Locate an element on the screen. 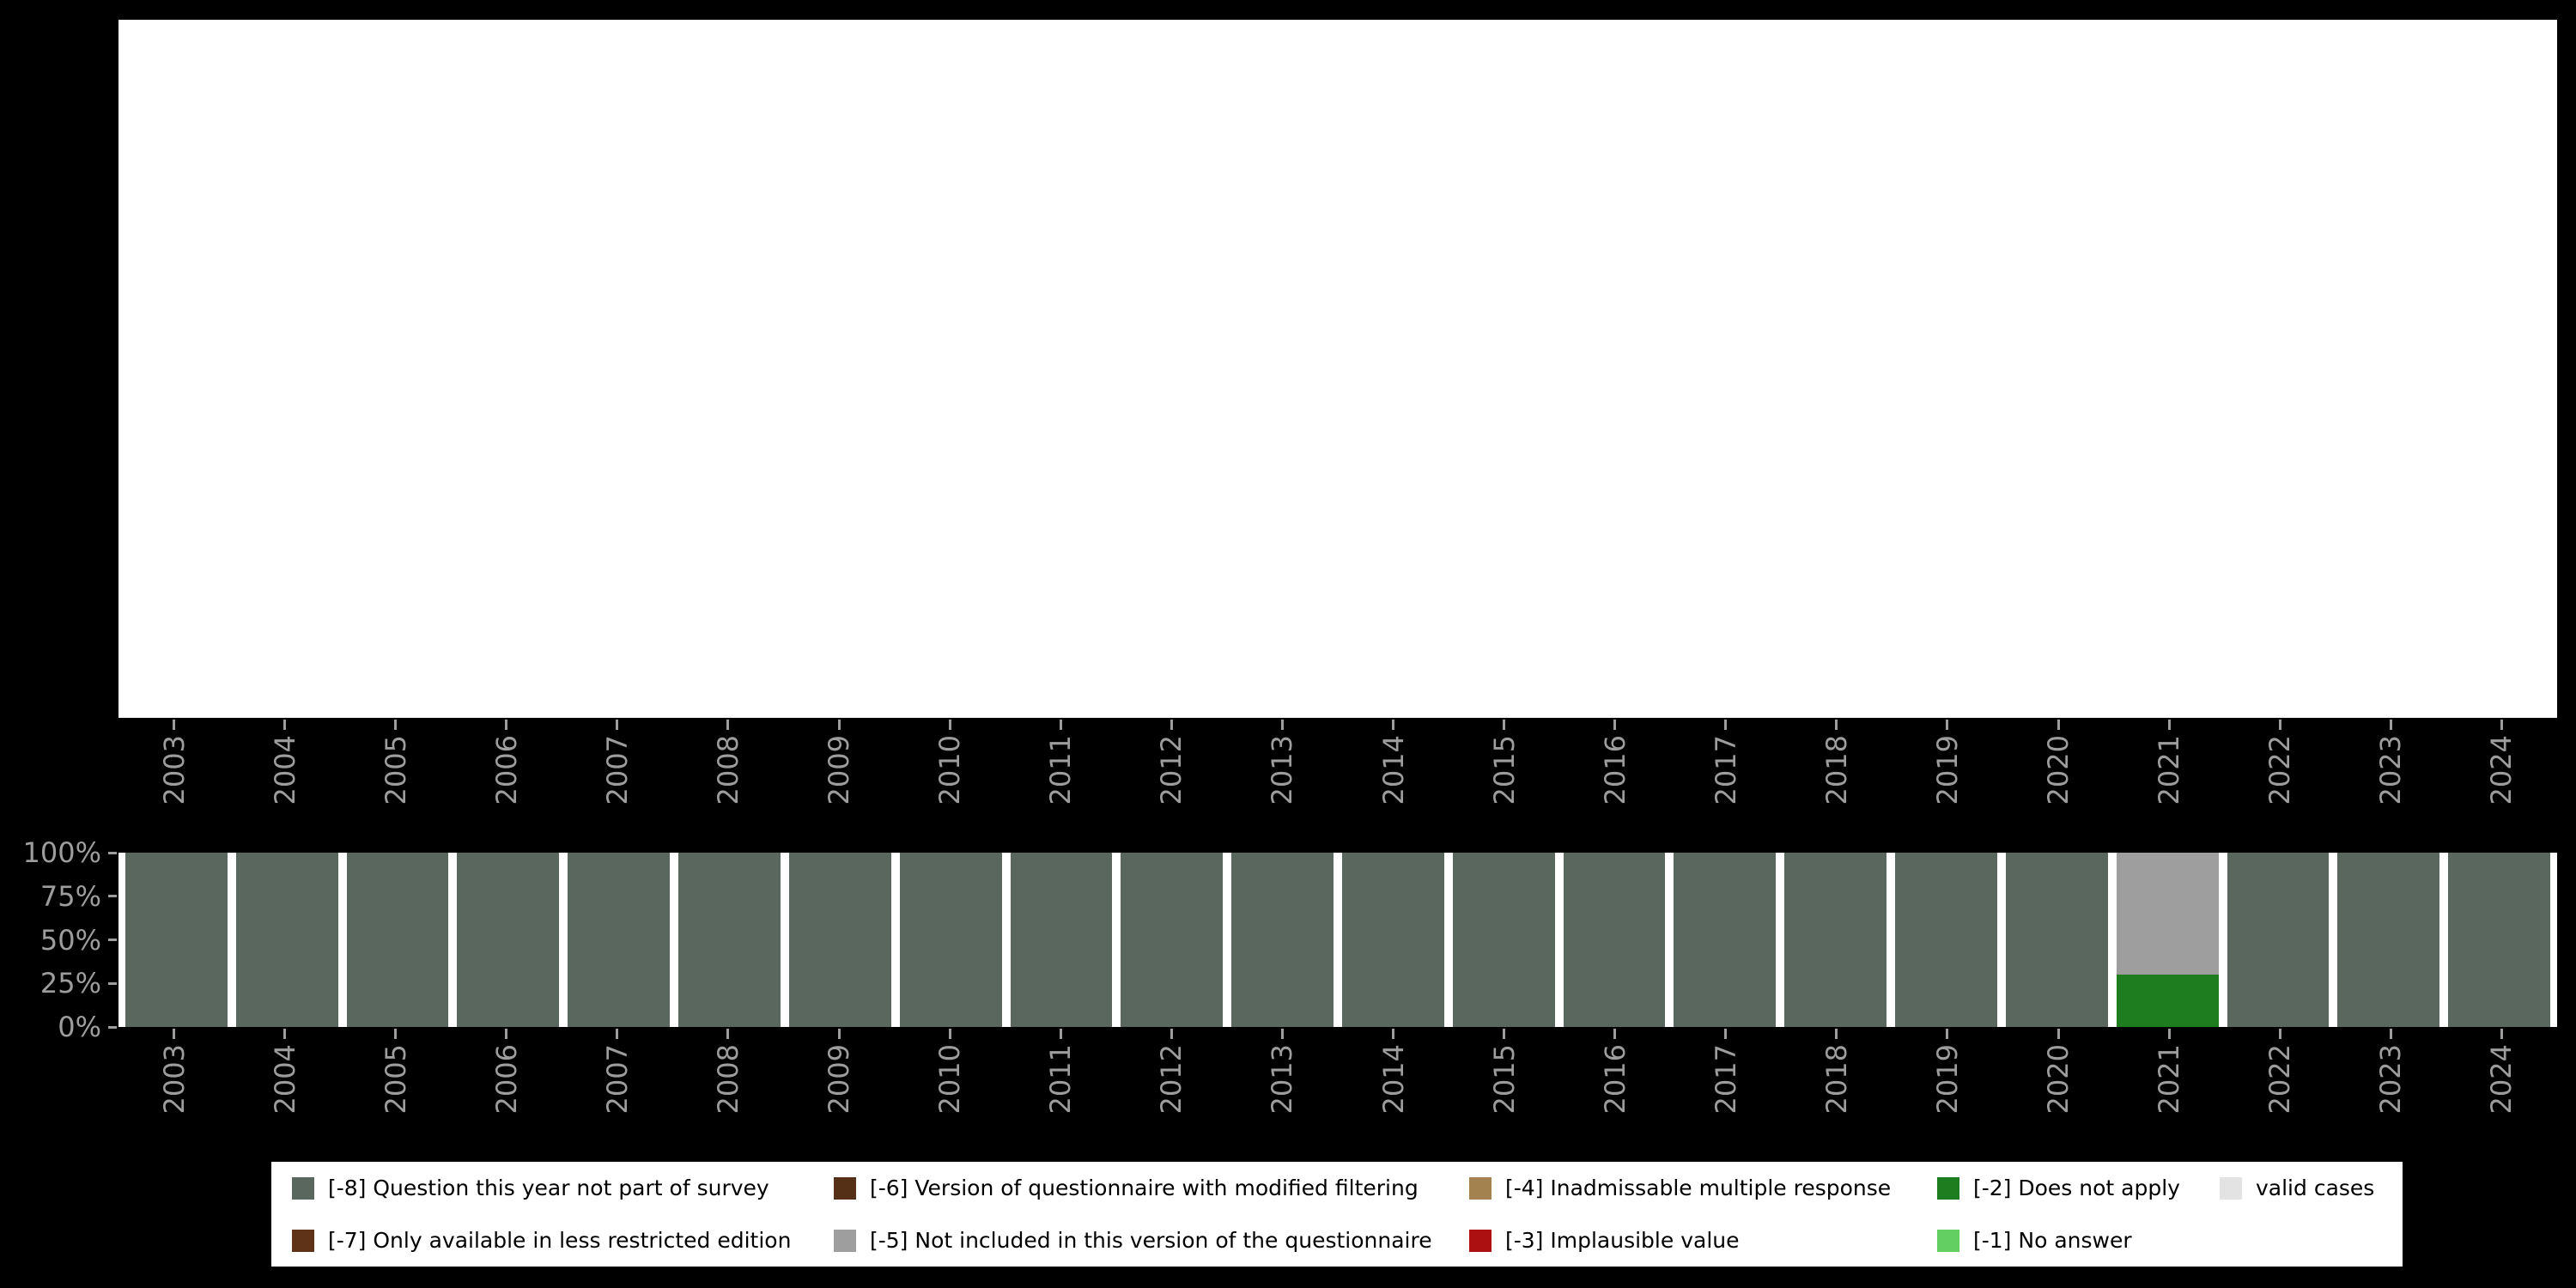 The height and width of the screenshot is (1288, 2576). stacked-bar-2024 is located at coordinates (2499, 940).